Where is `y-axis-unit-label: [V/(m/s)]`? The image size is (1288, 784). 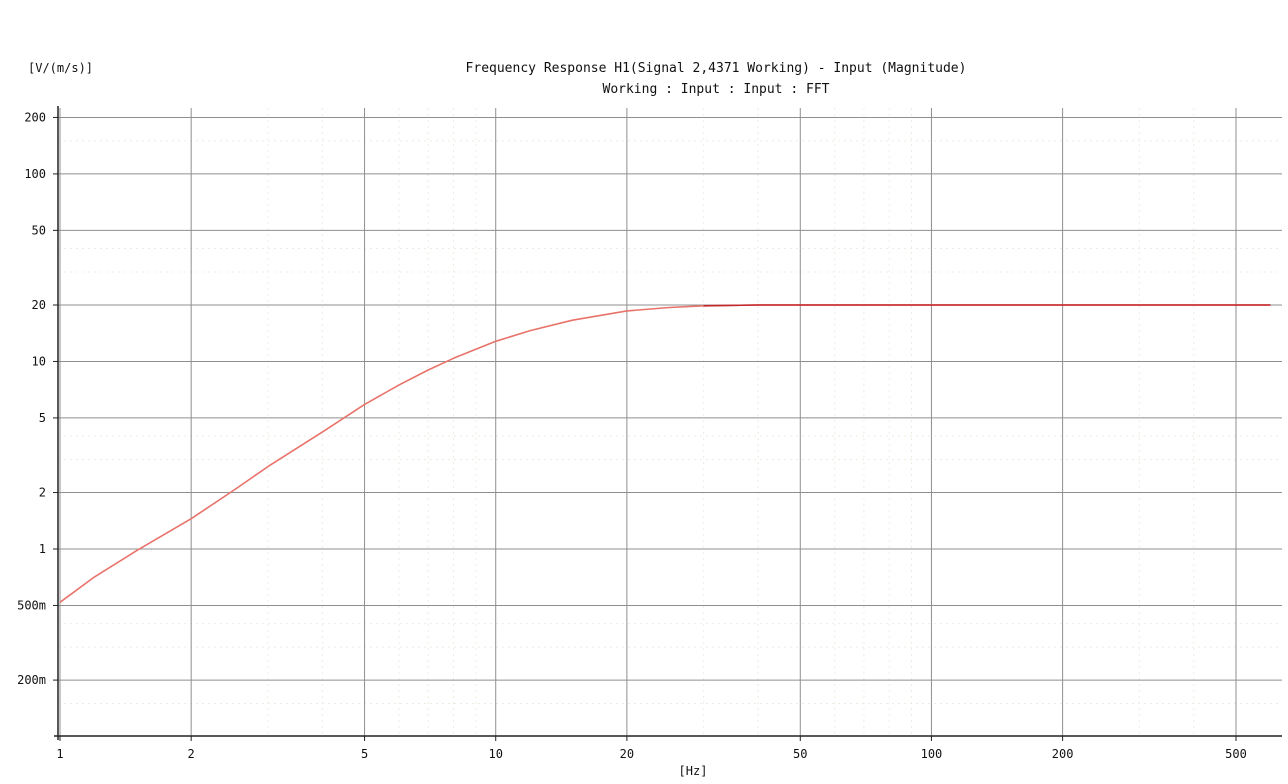 y-axis-unit-label: [V/(m/s)] is located at coordinates (60, 68).